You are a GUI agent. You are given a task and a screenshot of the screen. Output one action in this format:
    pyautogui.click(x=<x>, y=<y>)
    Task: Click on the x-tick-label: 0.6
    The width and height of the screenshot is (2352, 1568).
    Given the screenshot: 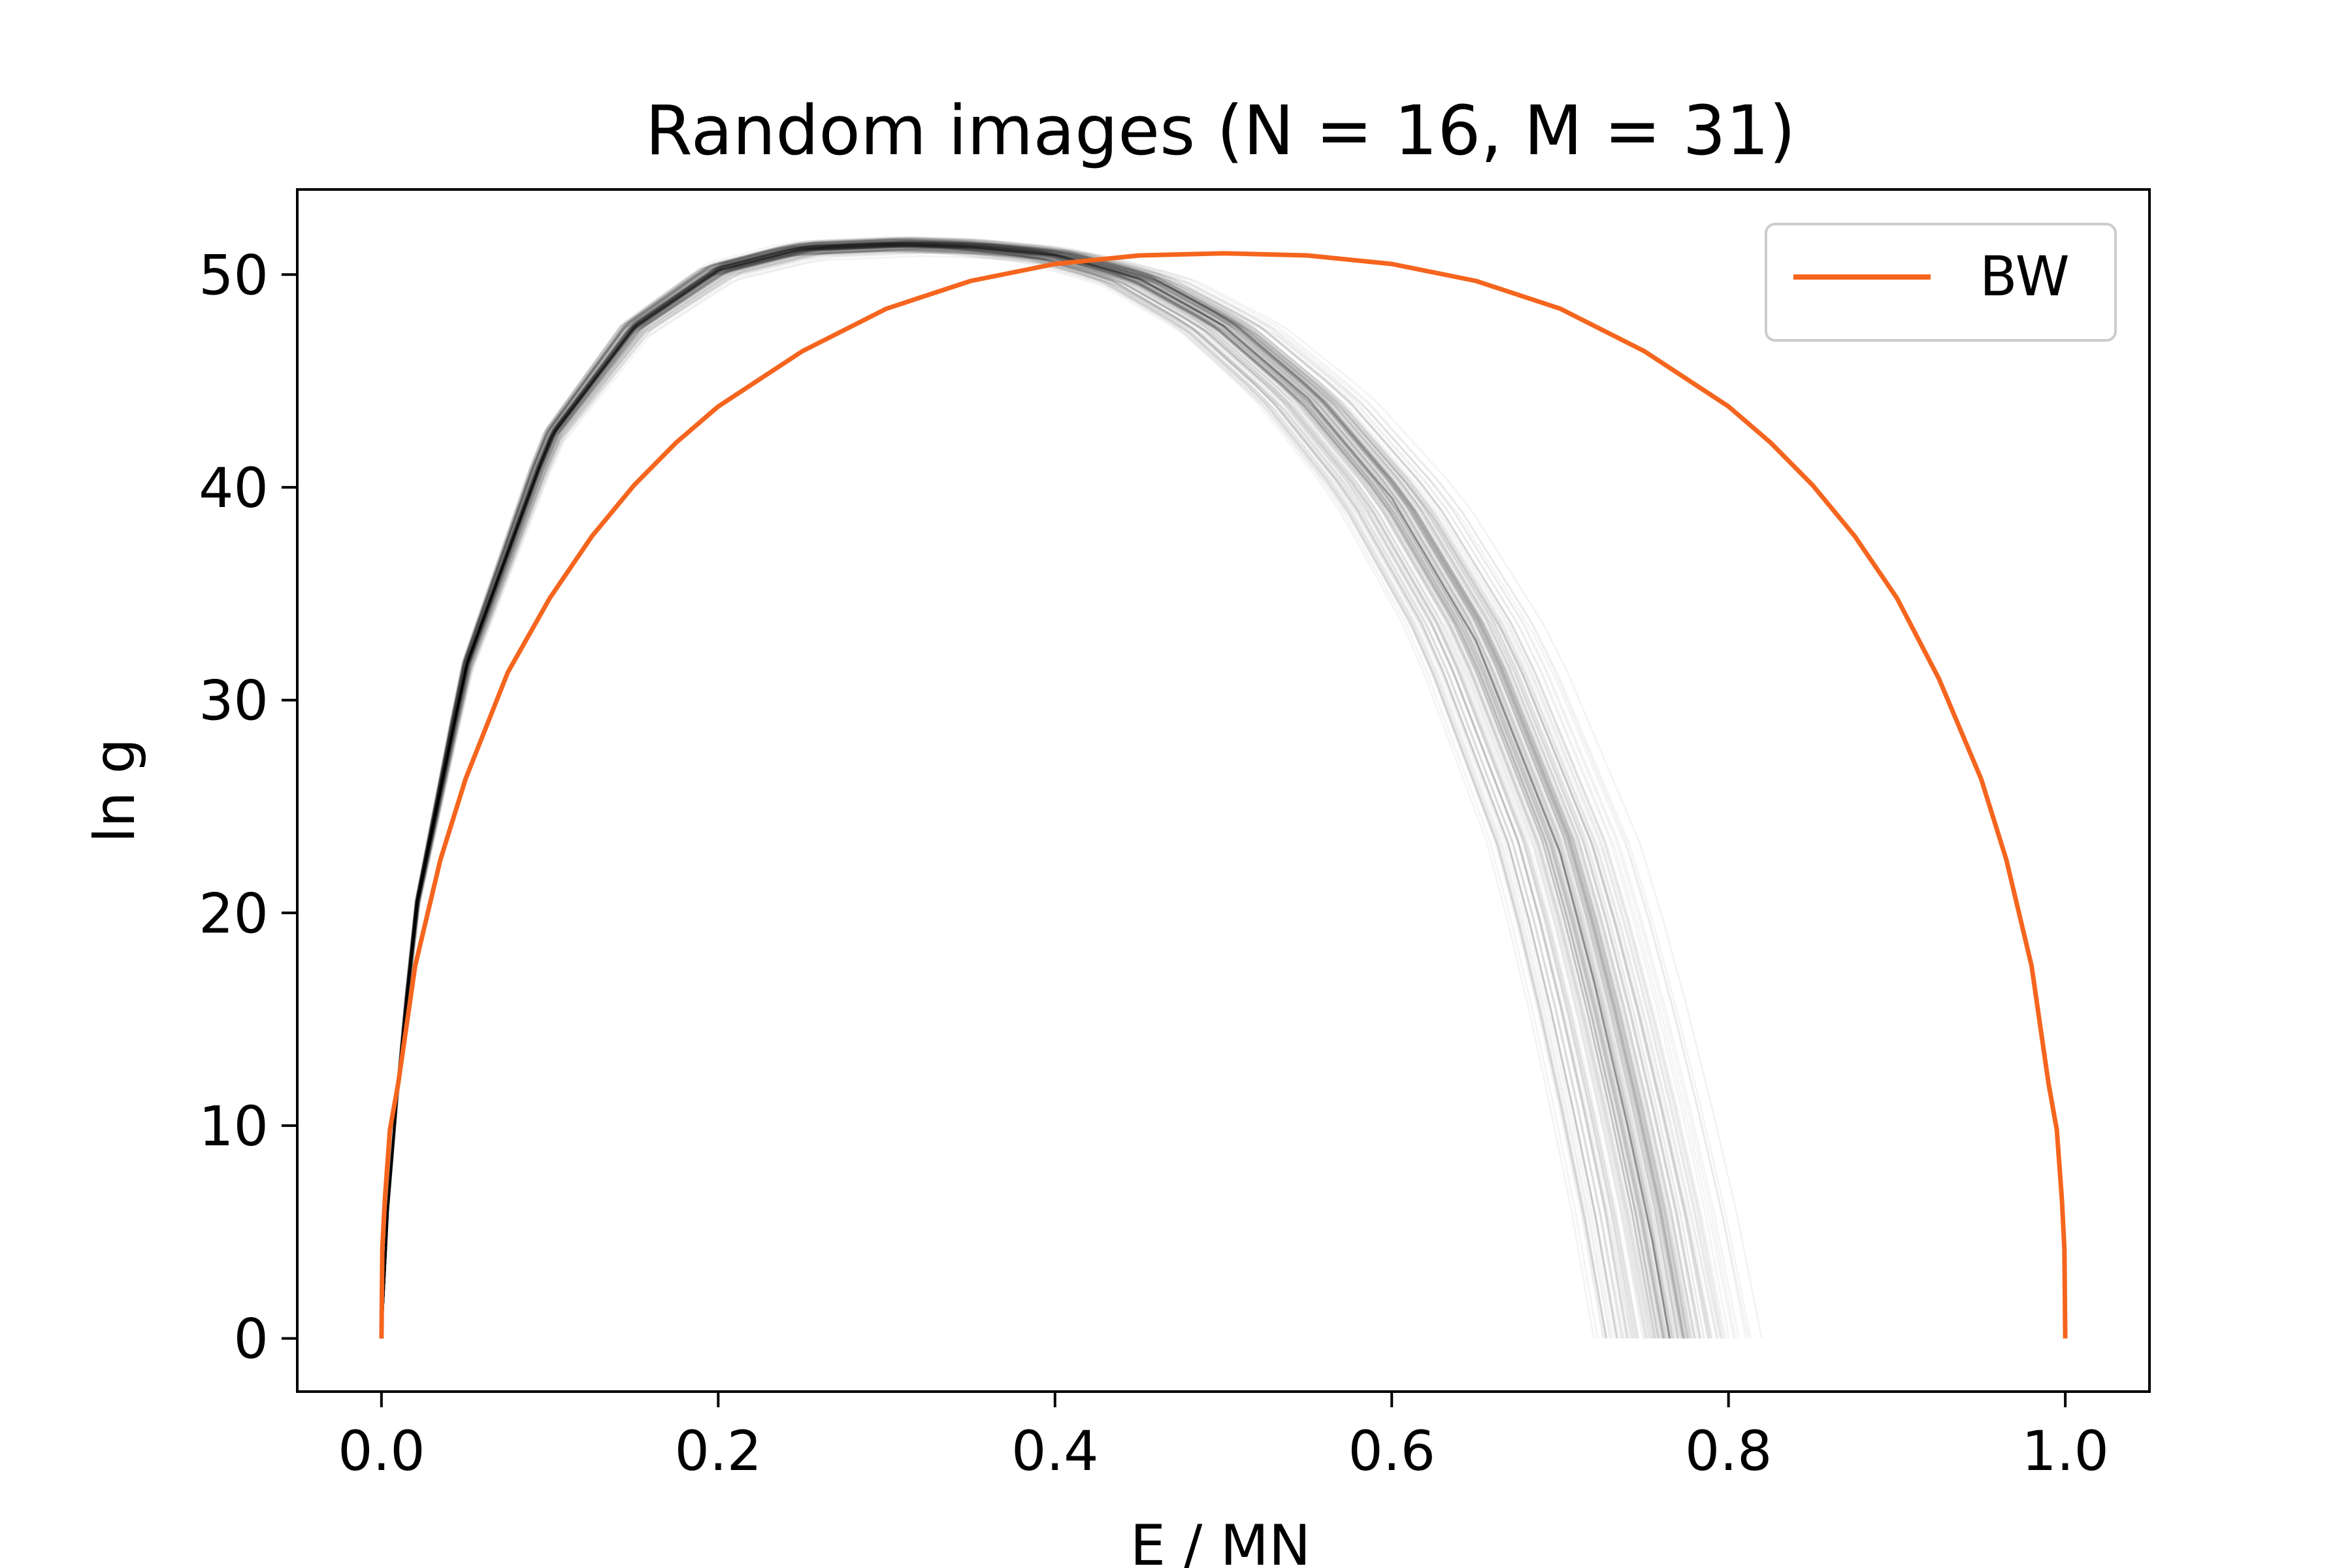 What is the action you would take?
    pyautogui.click(x=1391, y=1451)
    